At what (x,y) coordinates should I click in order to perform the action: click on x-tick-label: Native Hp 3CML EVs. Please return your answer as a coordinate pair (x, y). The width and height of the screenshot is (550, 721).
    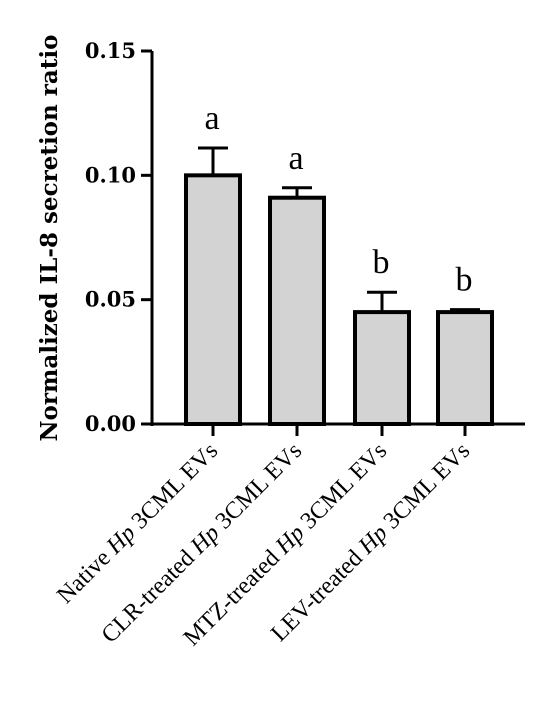
    Looking at the image, I should click on (137, 523).